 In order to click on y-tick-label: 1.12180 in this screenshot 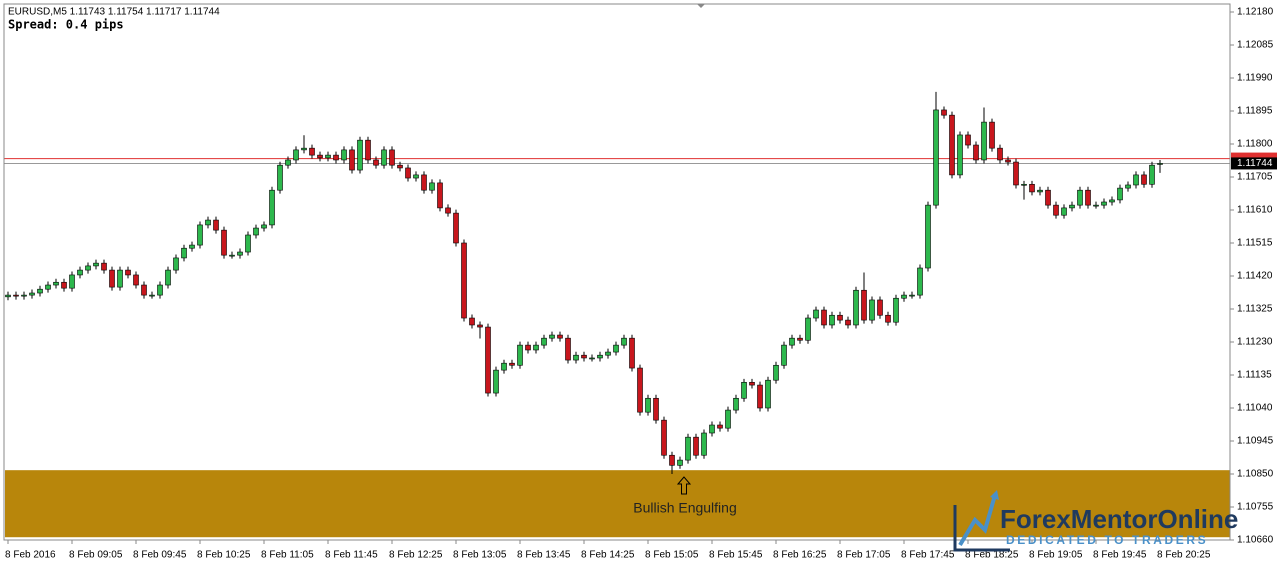, I will do `click(1255, 12)`.